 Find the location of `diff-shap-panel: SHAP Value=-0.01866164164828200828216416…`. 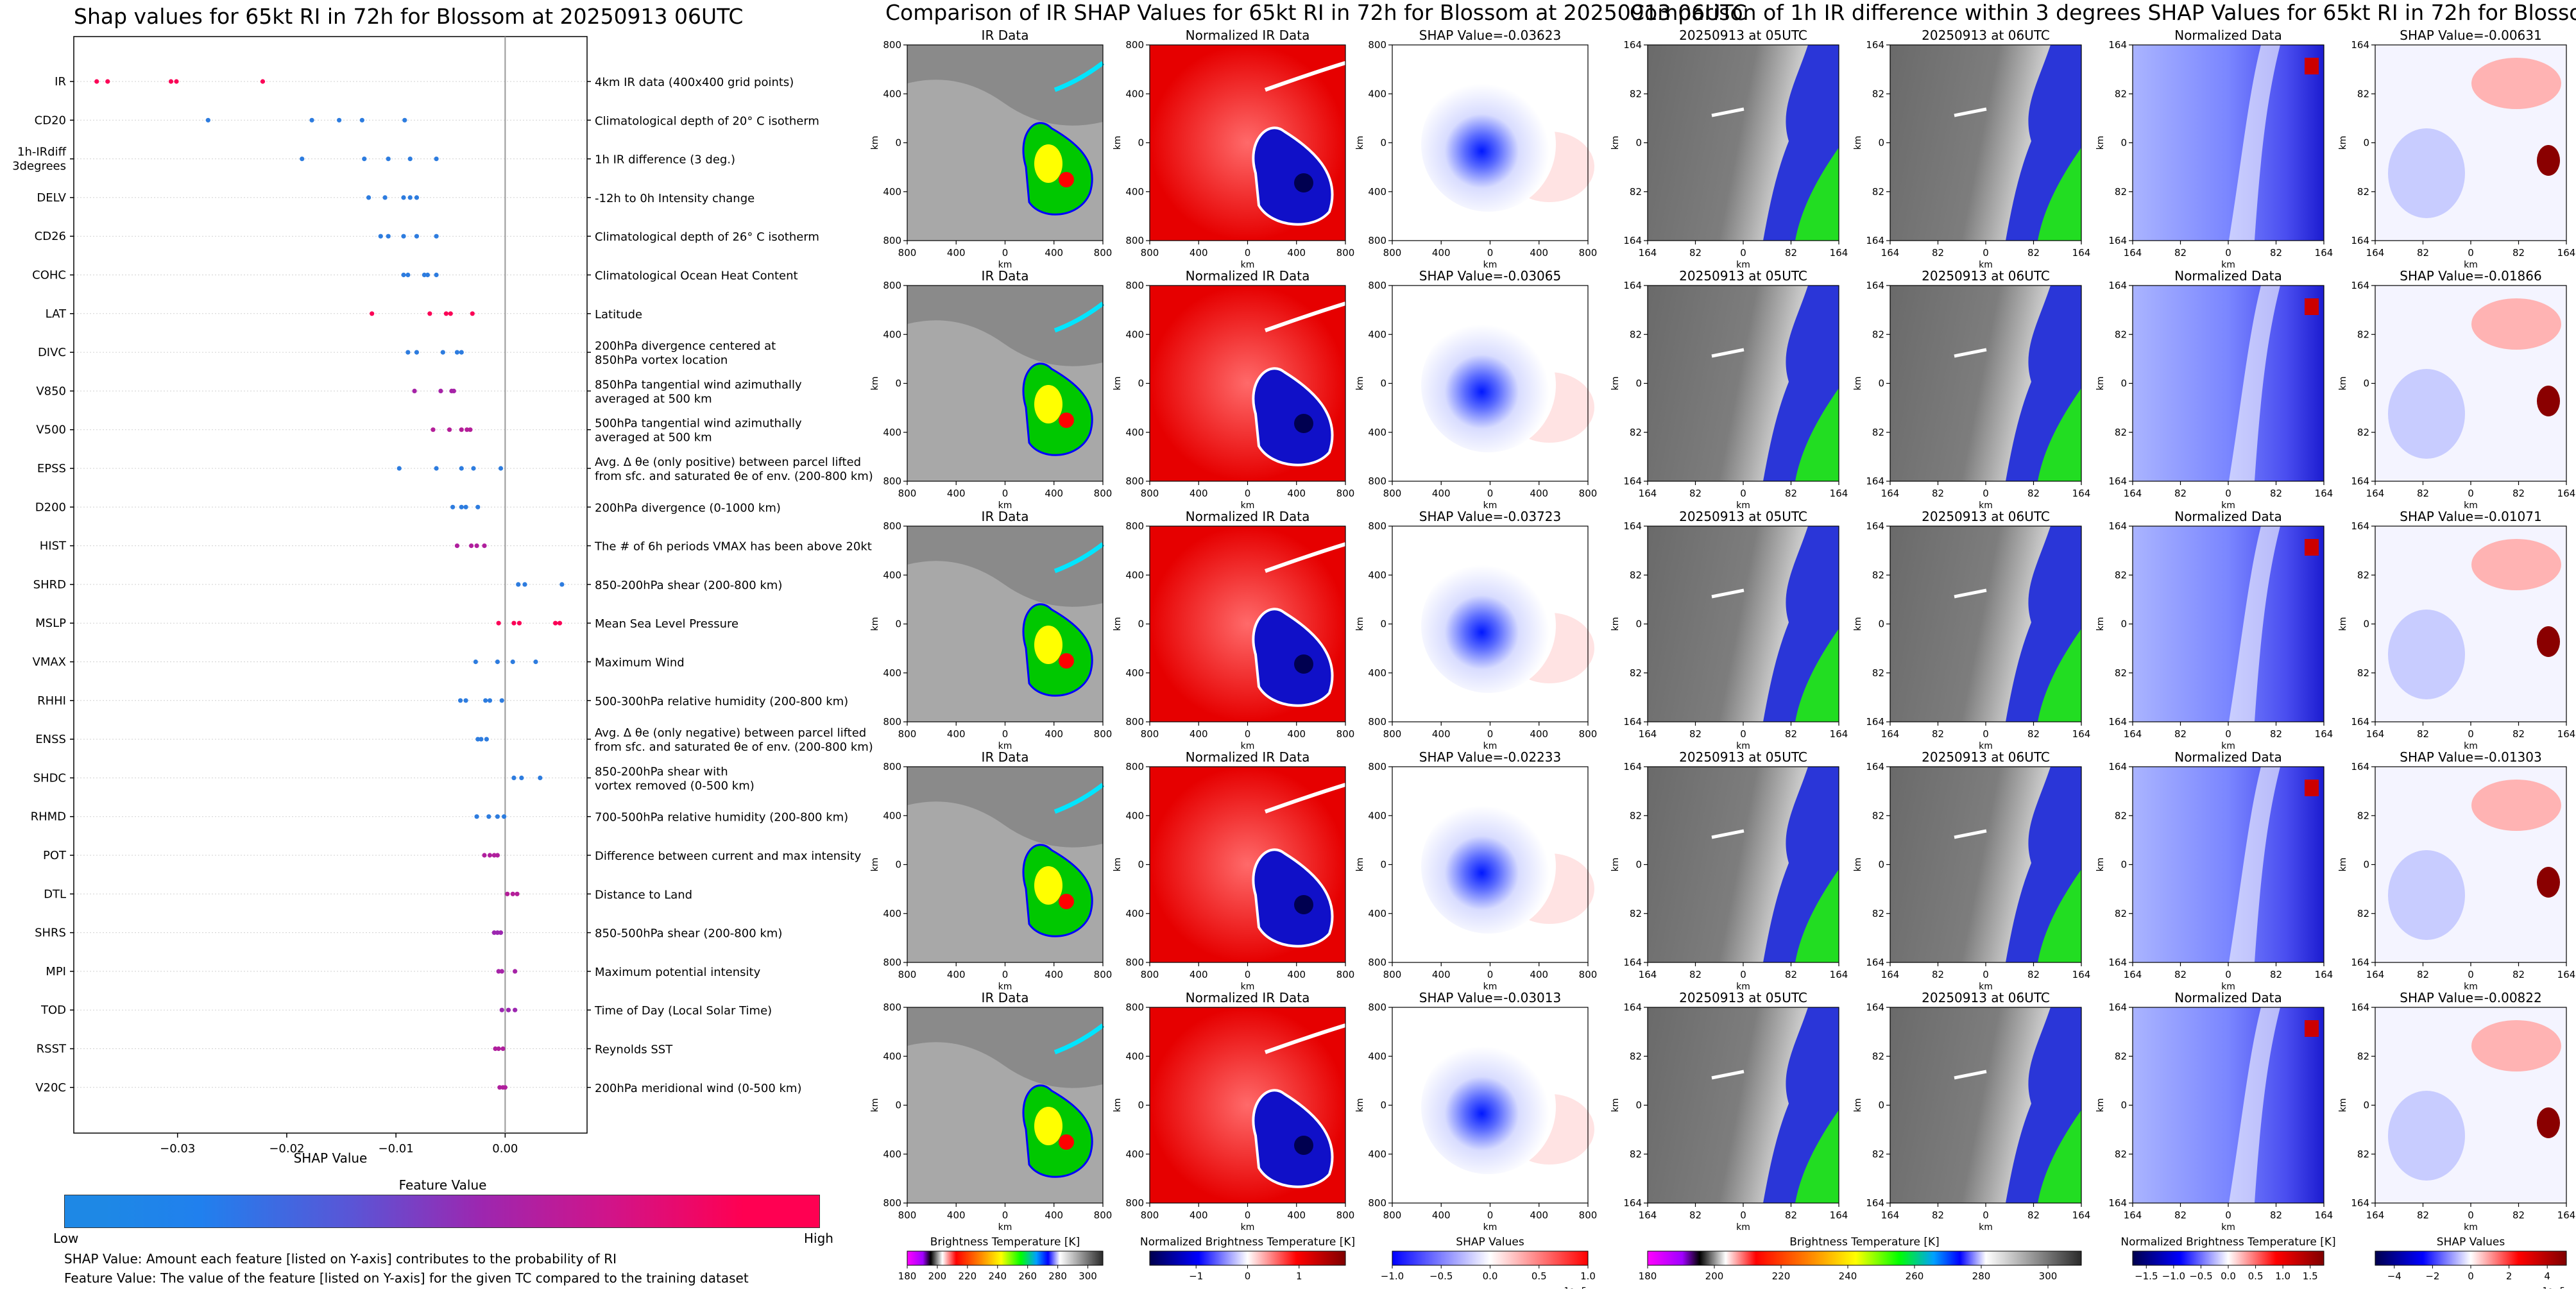

diff-shap-panel: SHAP Value=-0.01866164164828200828216416… is located at coordinates (2456, 389).